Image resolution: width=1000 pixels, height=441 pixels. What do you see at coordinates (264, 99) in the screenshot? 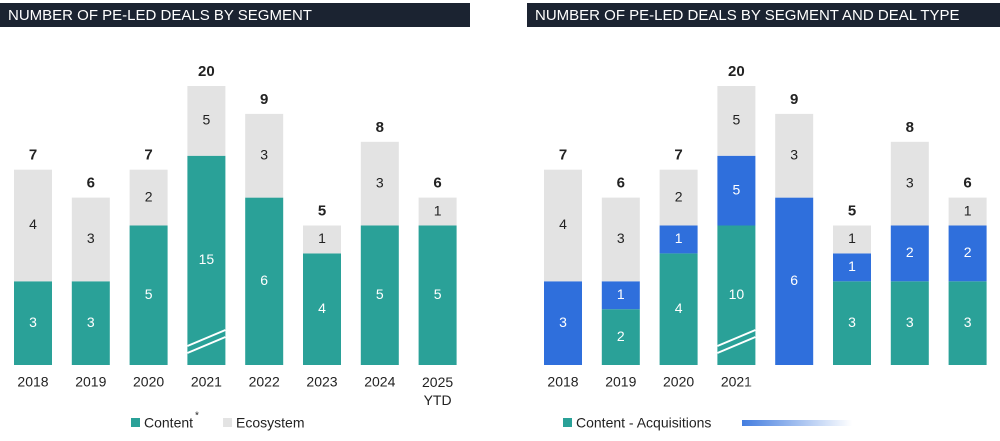
I see `total-label: 9` at bounding box center [264, 99].